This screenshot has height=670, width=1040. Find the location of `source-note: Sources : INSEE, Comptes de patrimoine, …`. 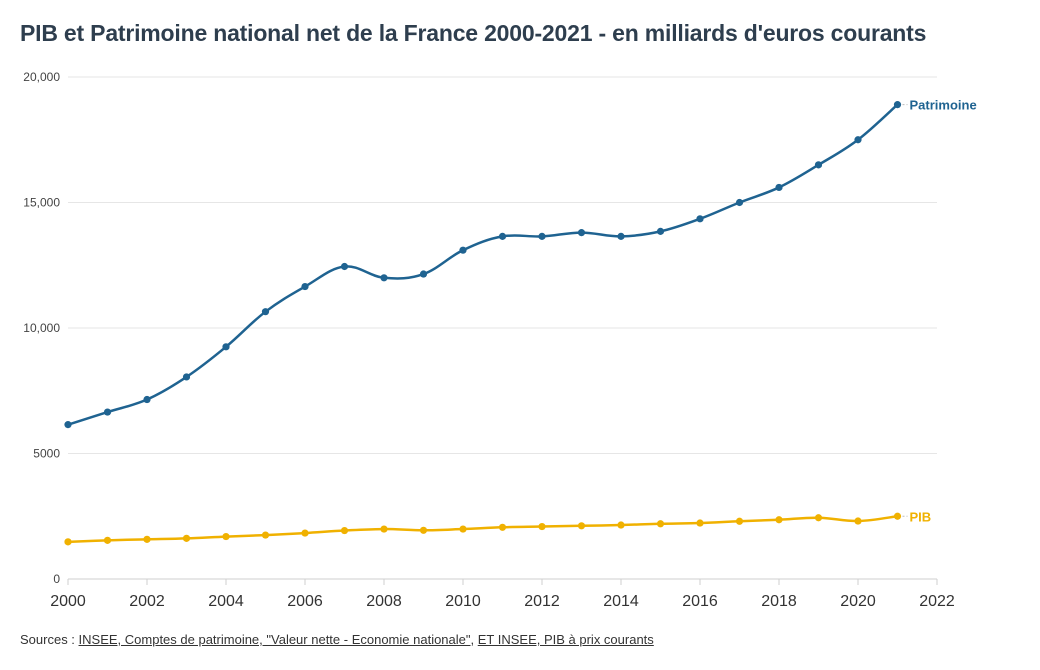

source-note: Sources : INSEE, Comptes de patrimoine, … is located at coordinates (337, 639).